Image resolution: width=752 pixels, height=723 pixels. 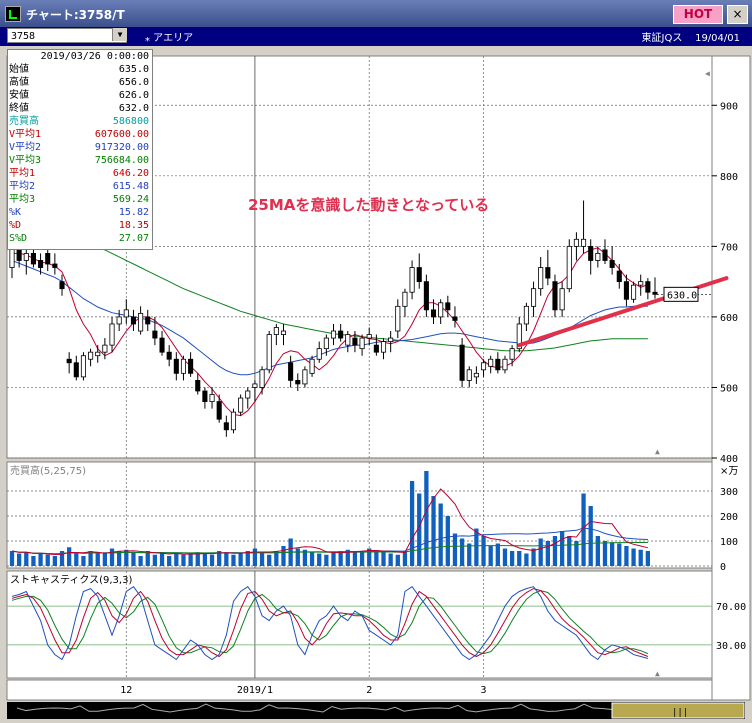 What do you see at coordinates (67, 35) in the screenshot?
I see `symbol-select: 3758` at bounding box center [67, 35].